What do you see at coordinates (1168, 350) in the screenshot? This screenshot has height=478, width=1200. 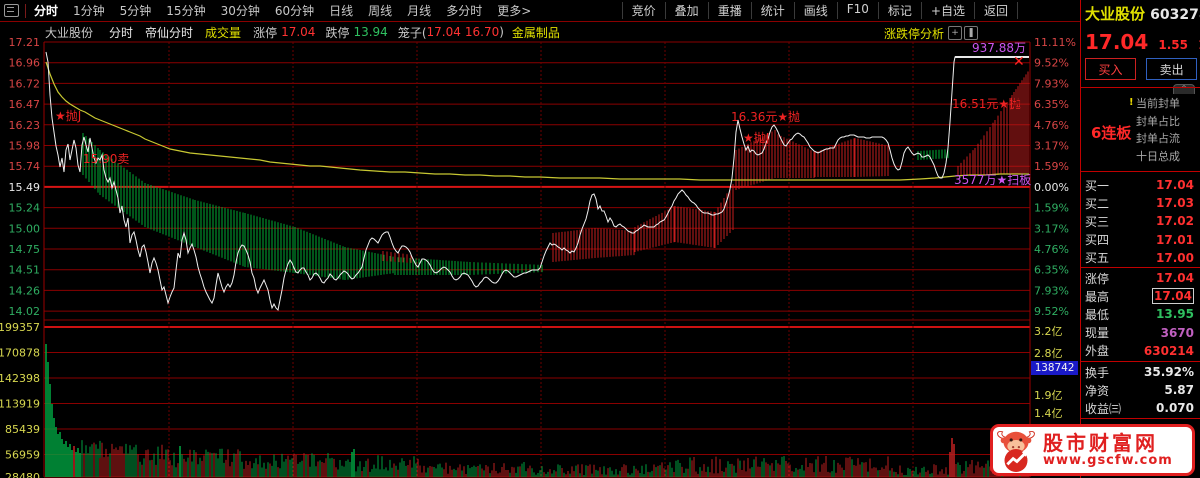 I see `stat-a-value: 630214` at bounding box center [1168, 350].